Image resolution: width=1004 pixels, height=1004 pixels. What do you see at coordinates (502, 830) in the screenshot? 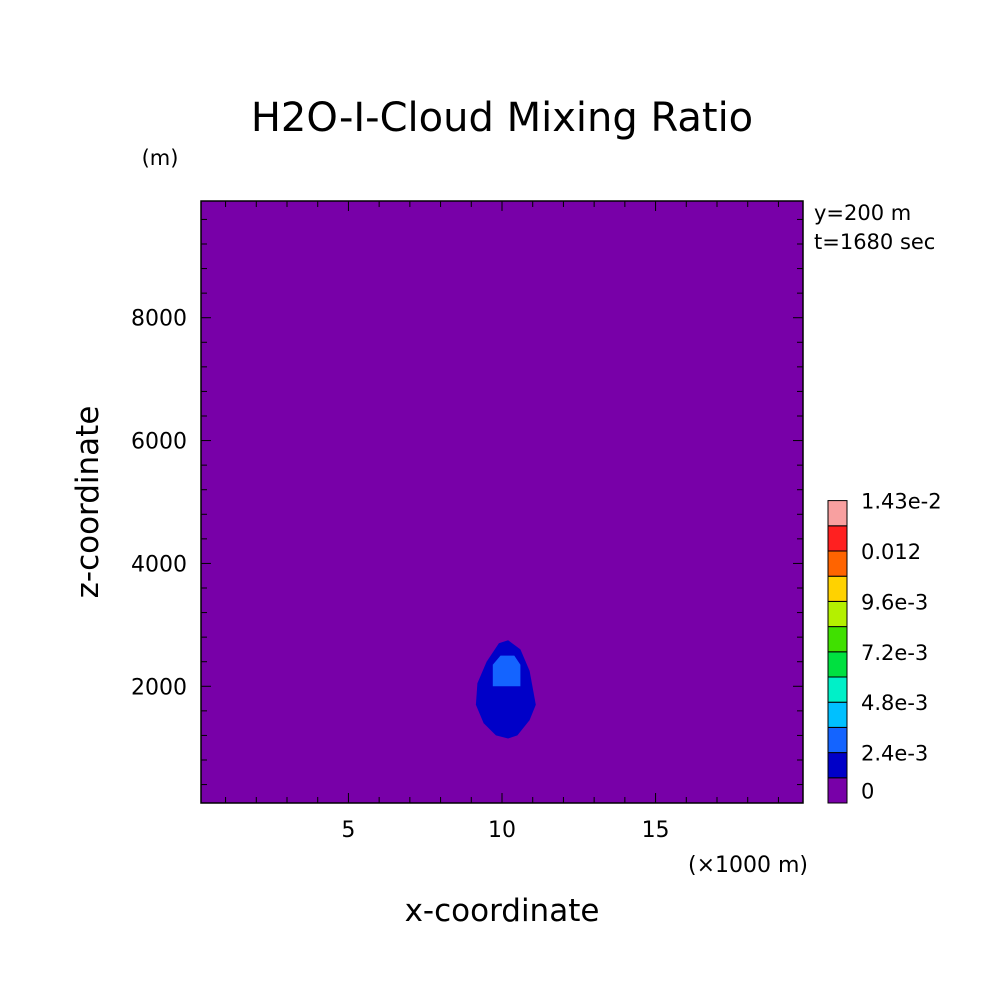
I see `x-tick-label: 10` at bounding box center [502, 830].